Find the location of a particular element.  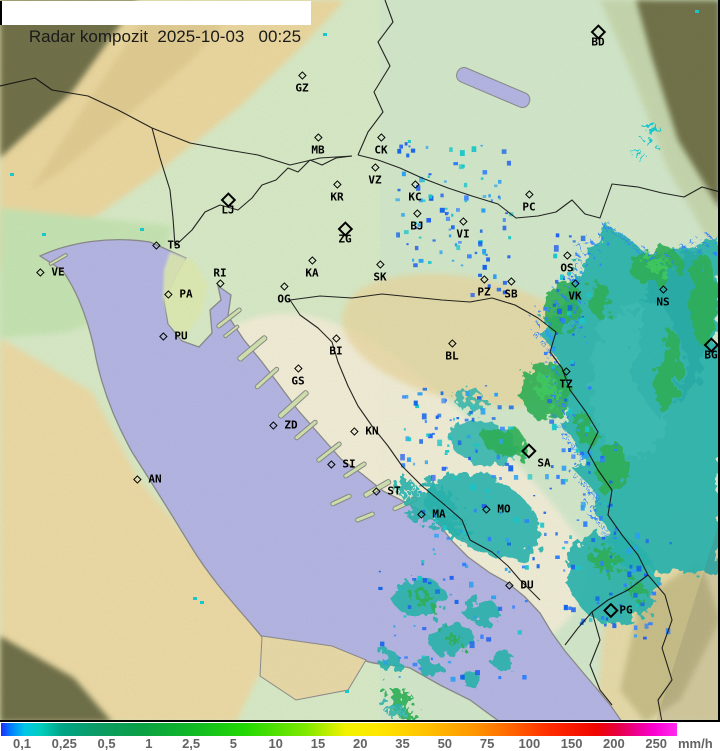

station-label: VK is located at coordinates (575, 296).